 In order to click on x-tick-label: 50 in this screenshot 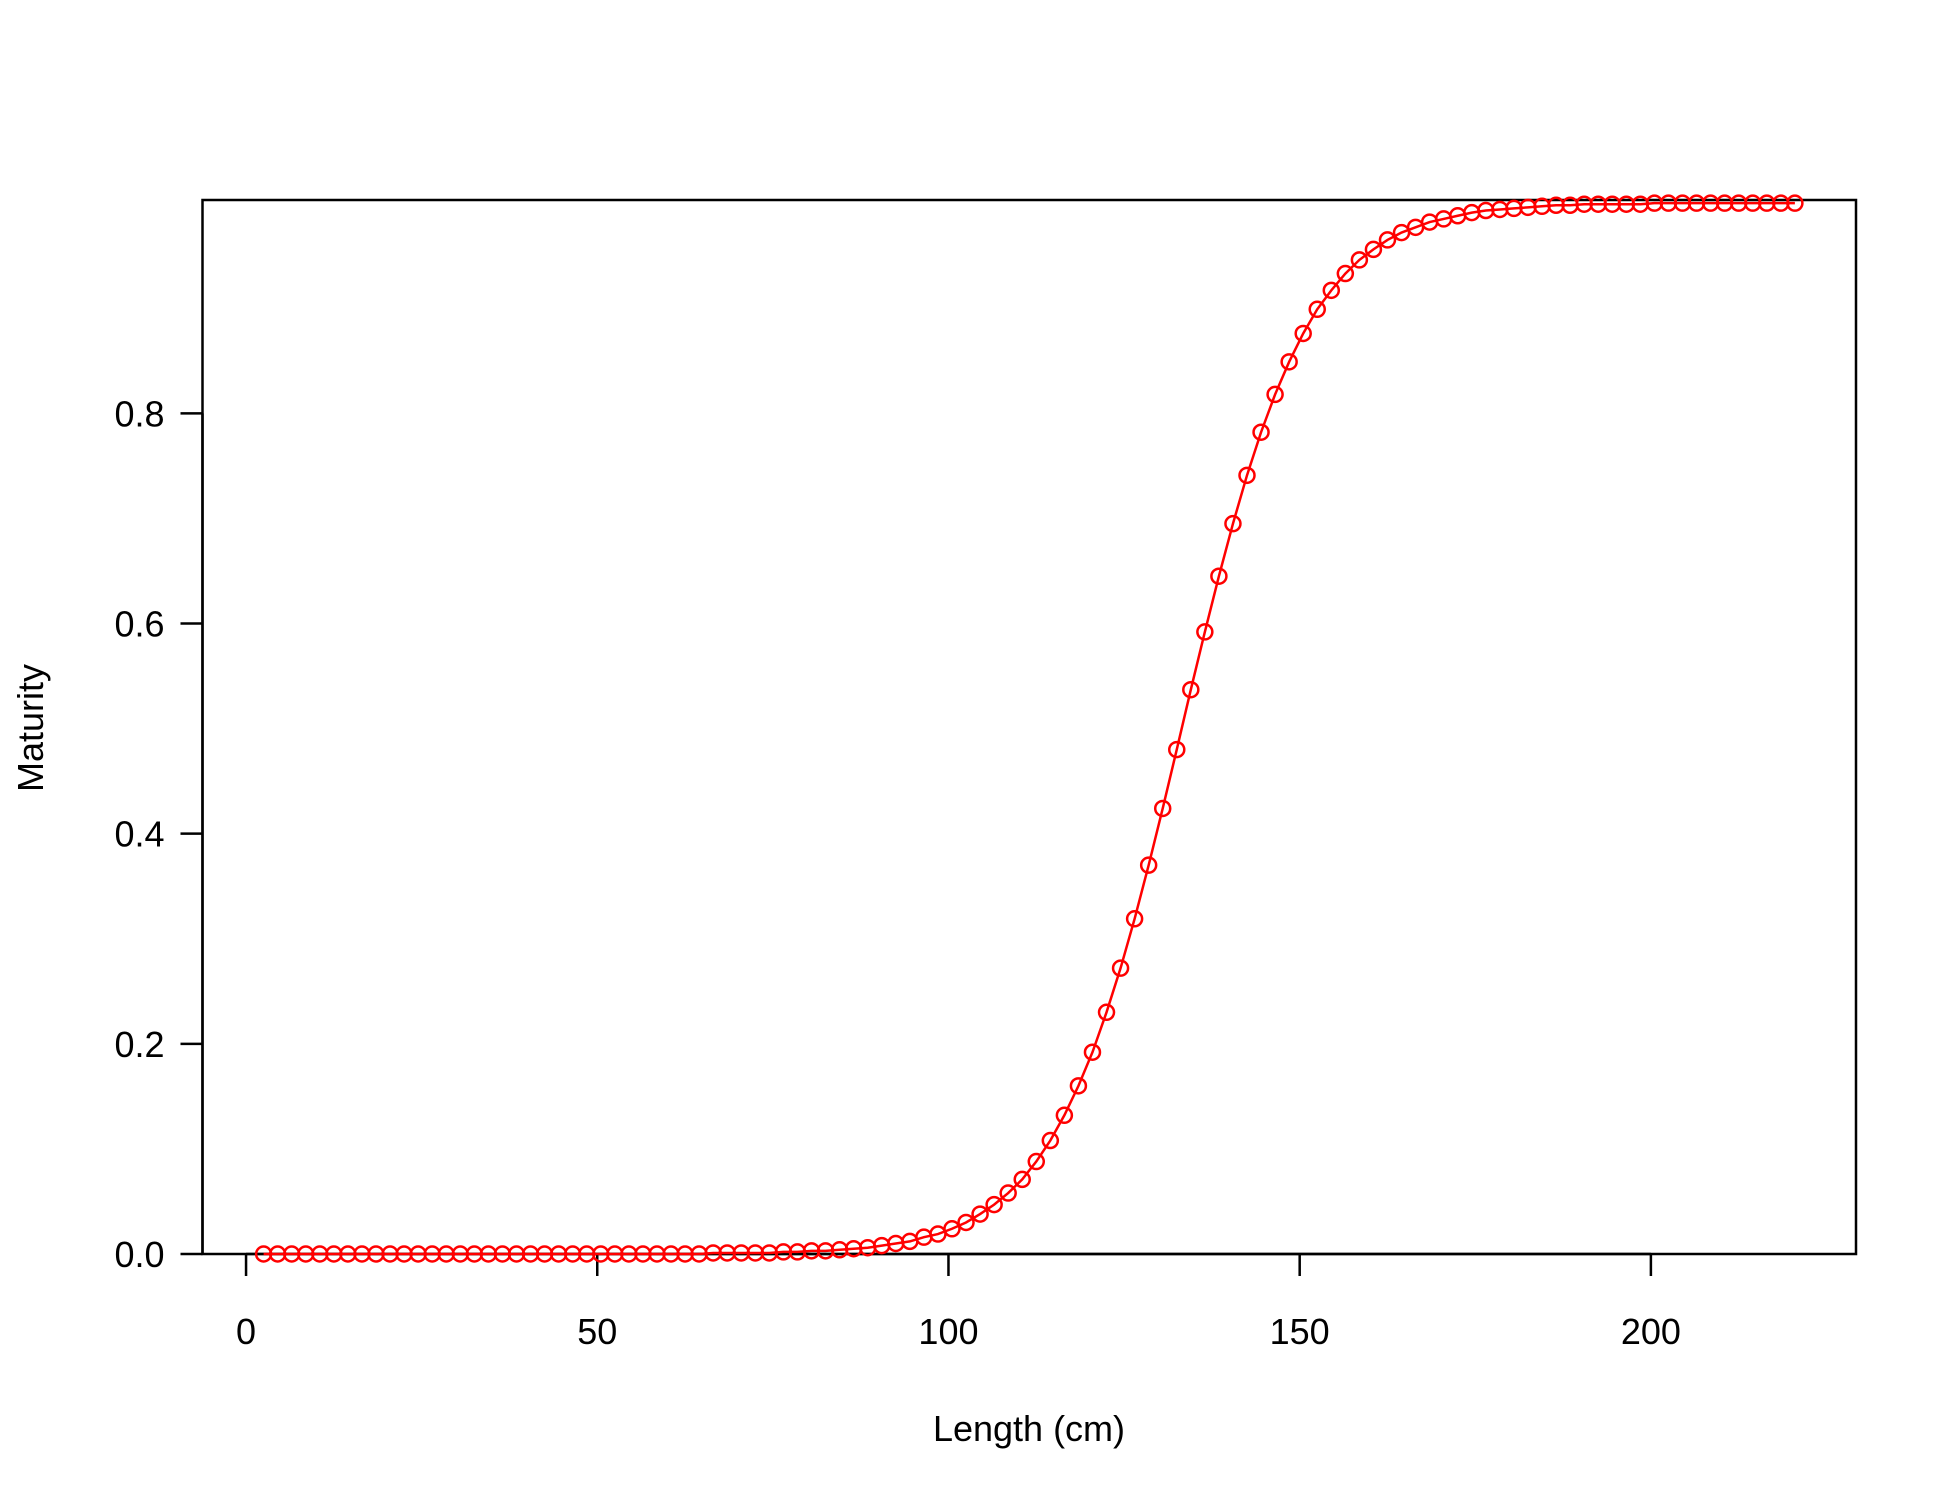, I will do `click(597, 1331)`.